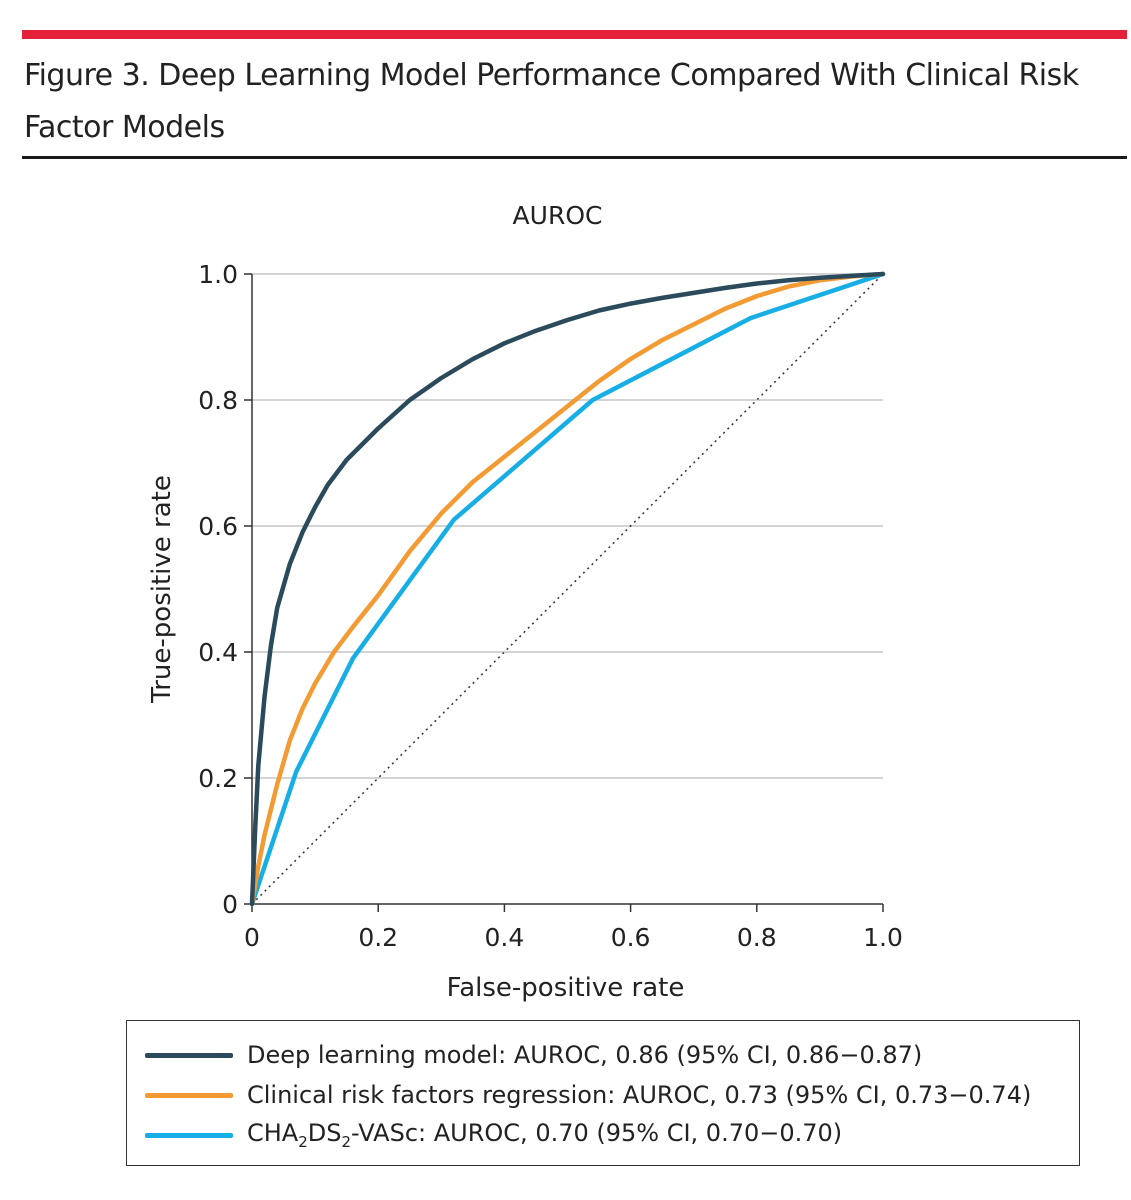 Image resolution: width=1131 pixels, height=1200 pixels. Describe the element at coordinates (230, 904) in the screenshot. I see `y-tick-label-0: 0` at that location.